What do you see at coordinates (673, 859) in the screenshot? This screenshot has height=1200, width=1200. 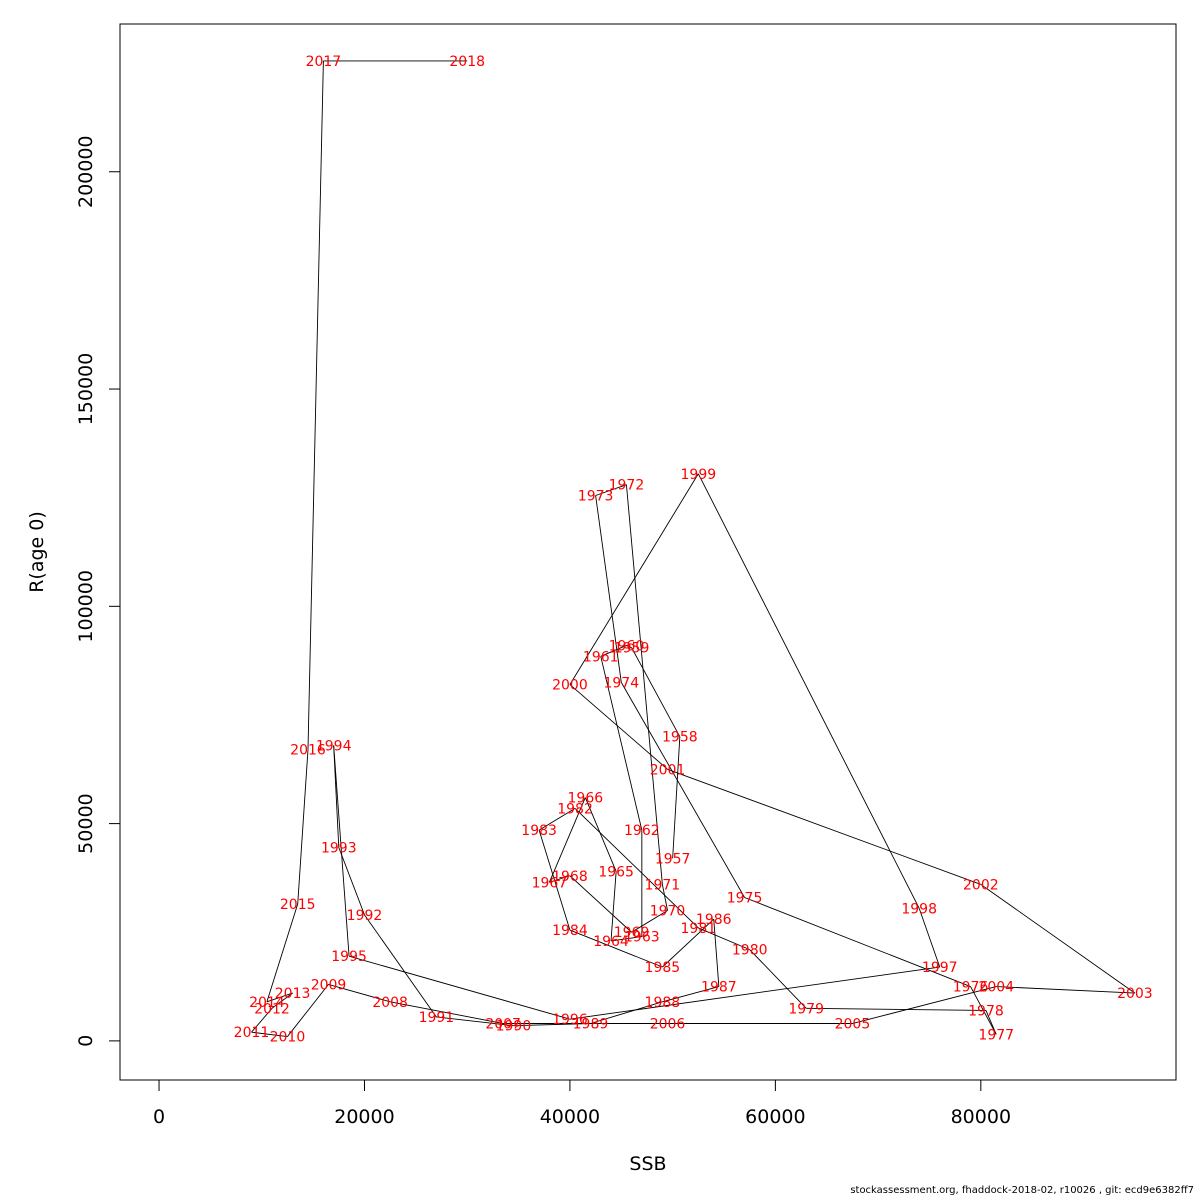 I see `year-label-1957: 1957` at bounding box center [673, 859].